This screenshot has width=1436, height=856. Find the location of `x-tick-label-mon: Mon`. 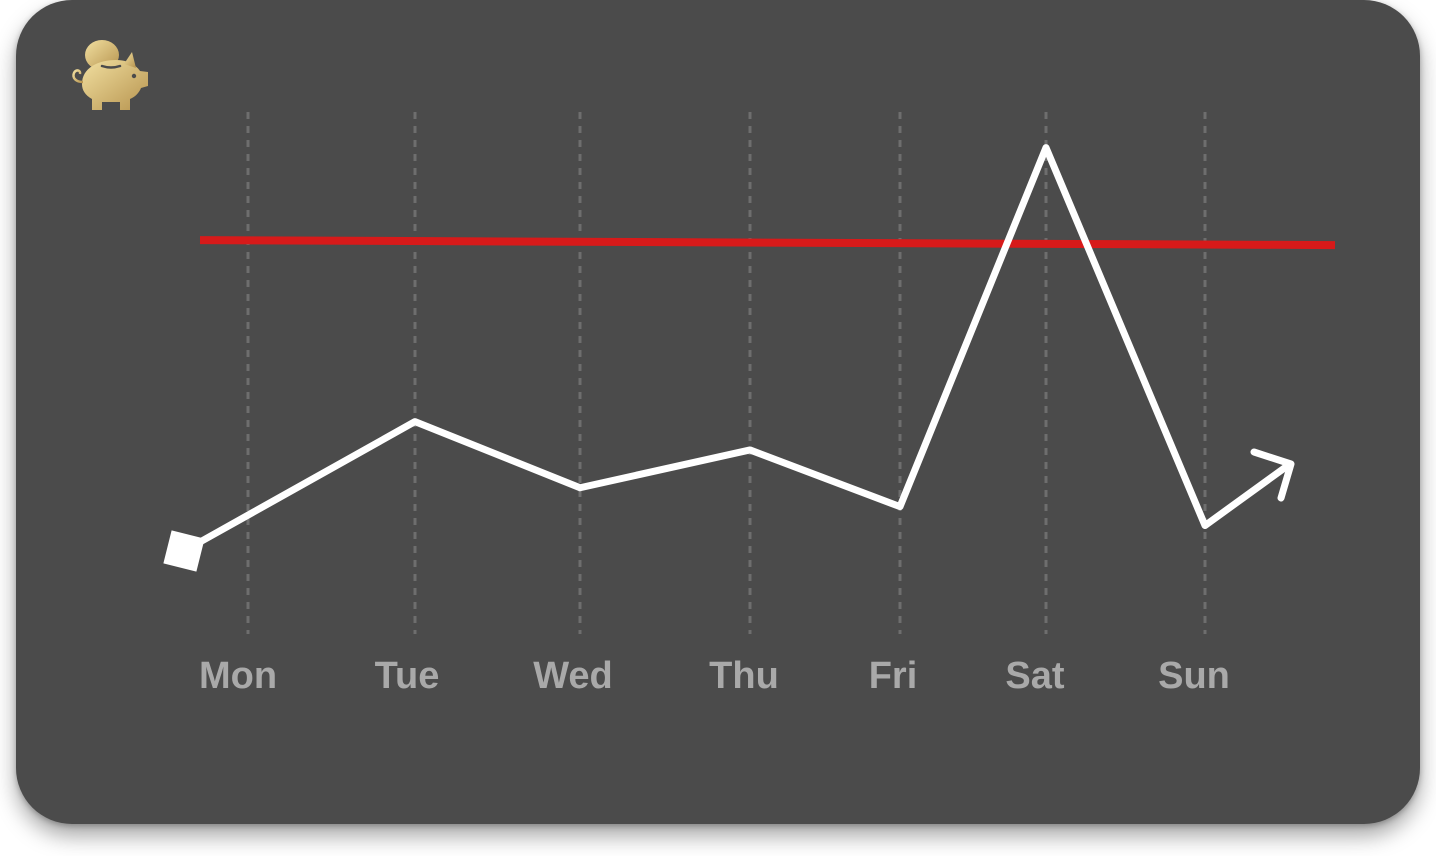

x-tick-label-mon: Mon is located at coordinates (238, 676).